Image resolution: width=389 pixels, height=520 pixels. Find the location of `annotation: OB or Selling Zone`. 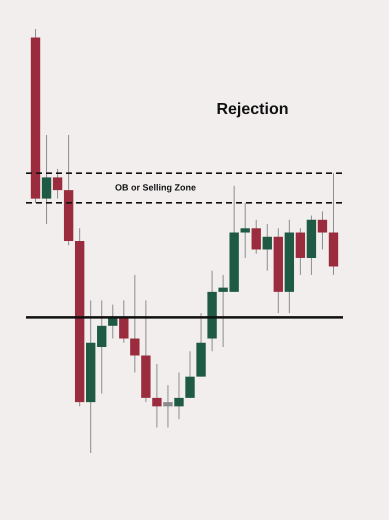

annotation: OB or Selling Zone is located at coordinates (155, 187).